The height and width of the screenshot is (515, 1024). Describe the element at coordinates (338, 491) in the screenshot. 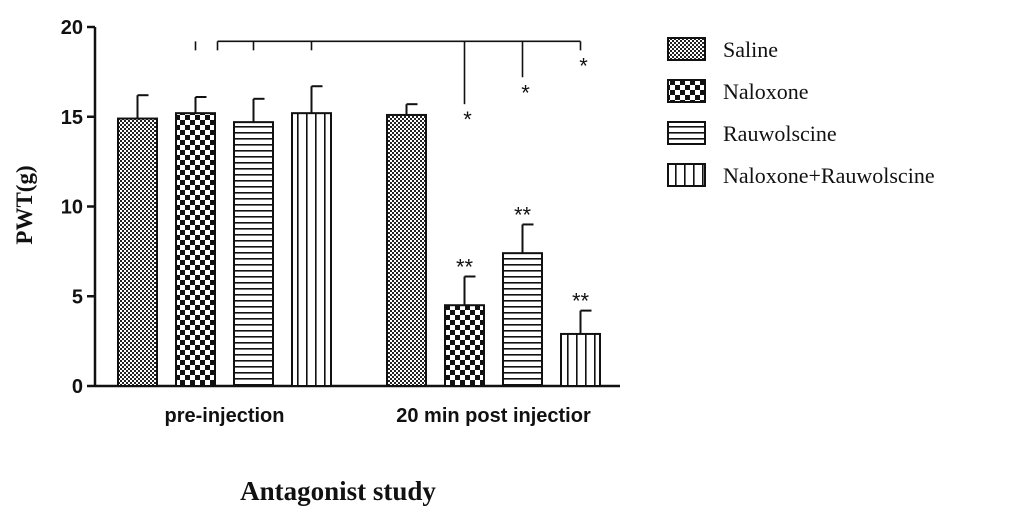

I see `x-axis-title: Antagonist study` at that location.